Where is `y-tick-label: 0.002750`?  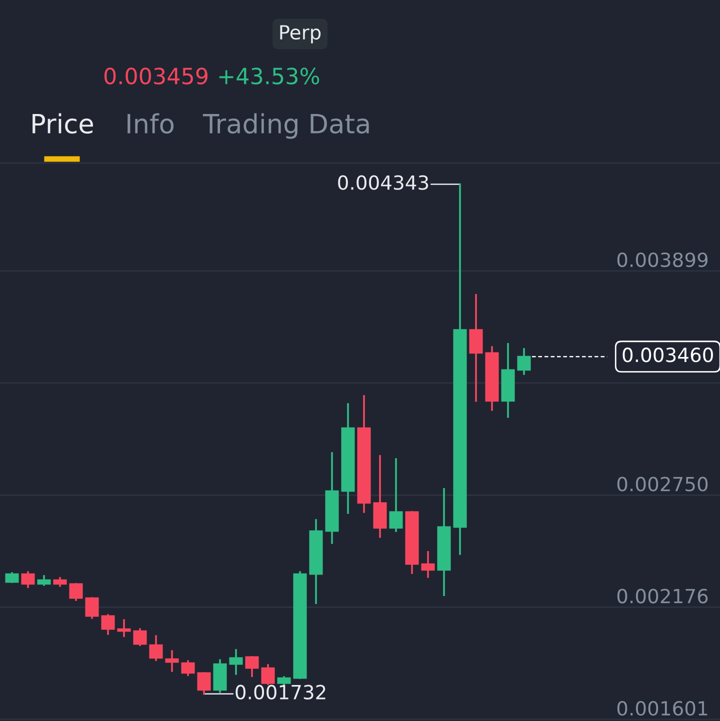
y-tick-label: 0.002750 is located at coordinates (662, 484).